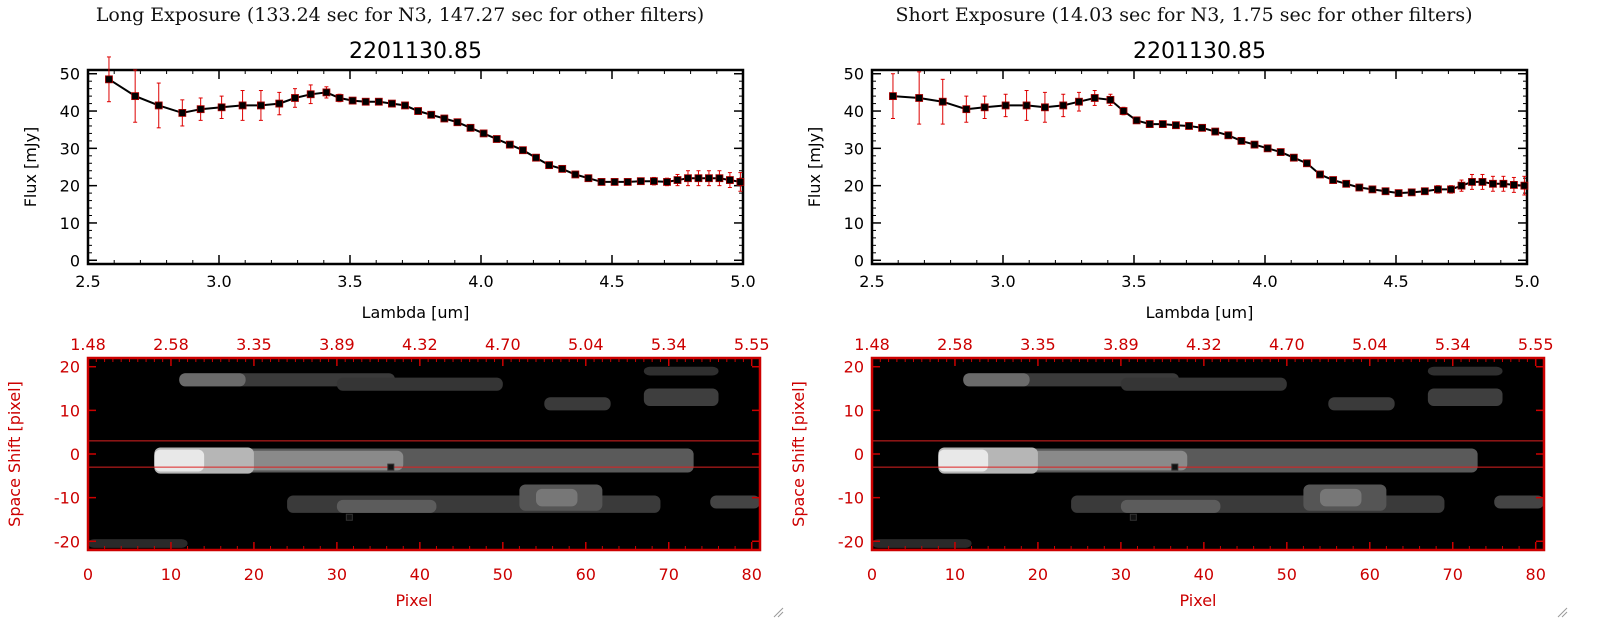 The height and width of the screenshot is (630, 1600). What do you see at coordinates (1395, 281) in the screenshot?
I see `x-tick-label: 4.5` at bounding box center [1395, 281].